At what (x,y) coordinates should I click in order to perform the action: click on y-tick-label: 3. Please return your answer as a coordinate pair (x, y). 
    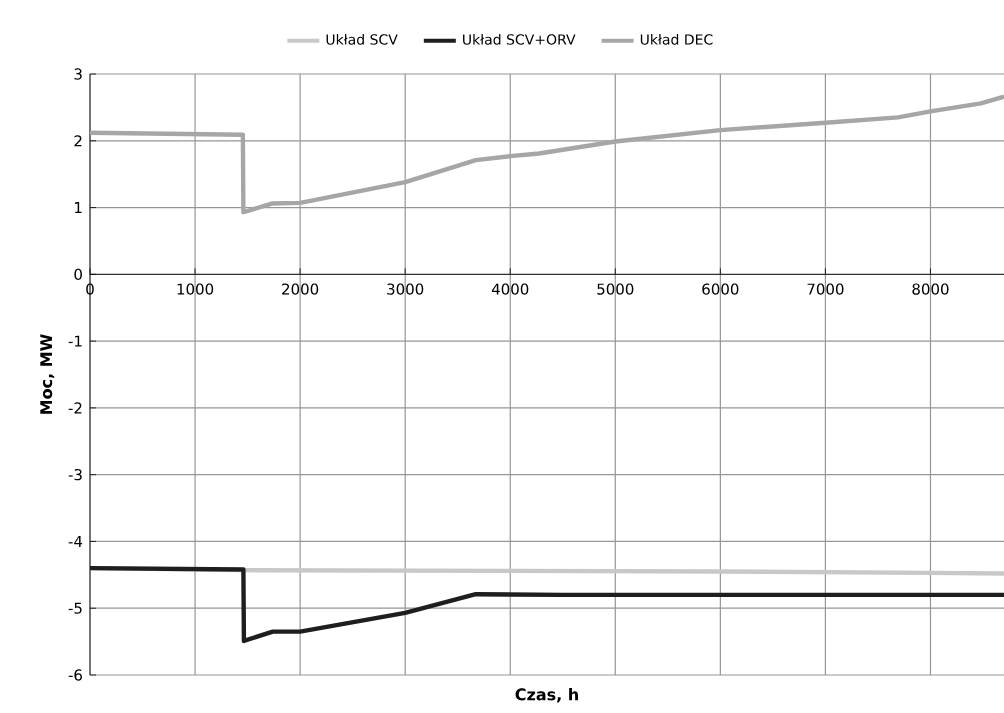
    Looking at the image, I should click on (78, 74).